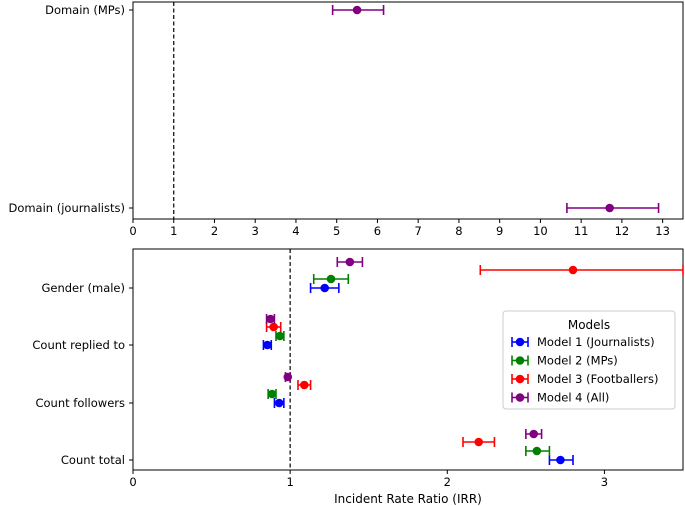  I want to click on series-model-4-all, so click(404, 348).